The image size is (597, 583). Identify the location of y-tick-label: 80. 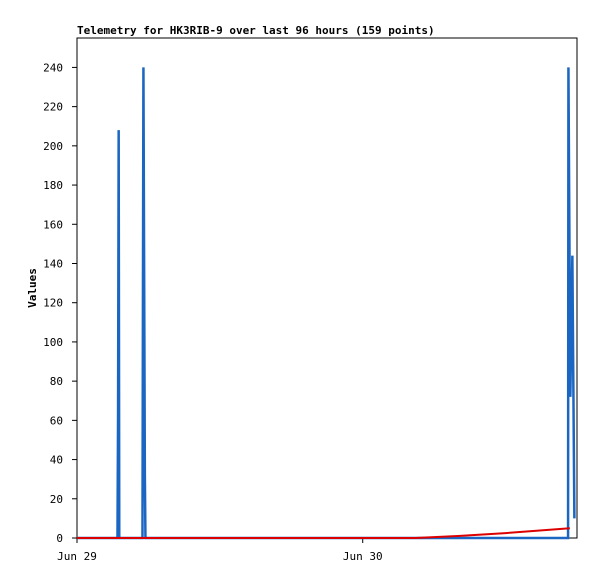
(56, 381).